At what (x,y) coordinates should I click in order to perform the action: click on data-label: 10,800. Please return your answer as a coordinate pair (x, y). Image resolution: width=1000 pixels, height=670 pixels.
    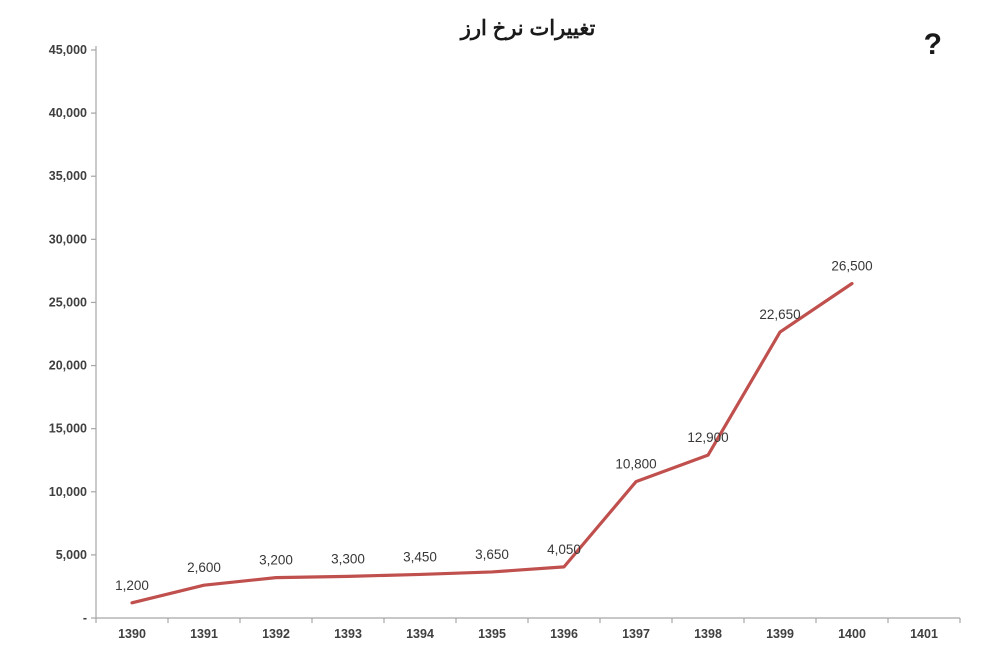
    Looking at the image, I should click on (635, 464).